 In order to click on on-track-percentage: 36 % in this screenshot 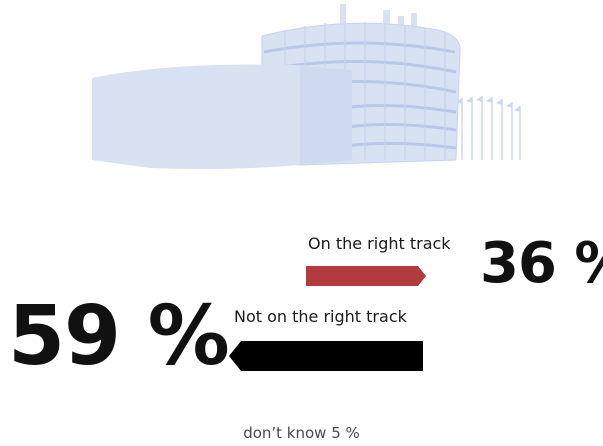, I will do `click(541, 263)`.